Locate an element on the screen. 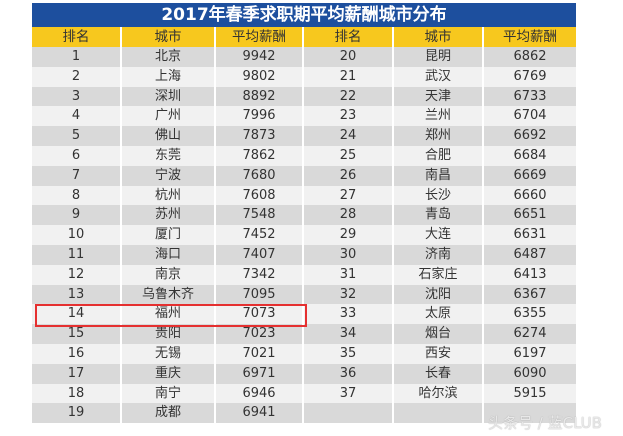 This screenshot has width=623, height=436. left-city-cell: 福州 is located at coordinates (169, 314).